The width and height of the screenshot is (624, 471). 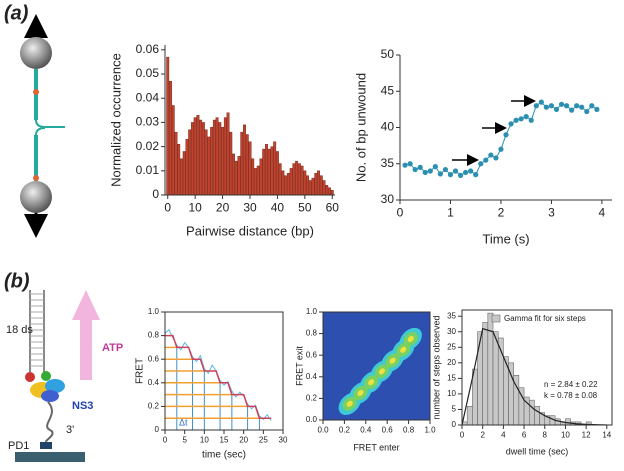 What do you see at coordinates (218, 376) in the screenshot?
I see `series-line` at bounding box center [218, 376].